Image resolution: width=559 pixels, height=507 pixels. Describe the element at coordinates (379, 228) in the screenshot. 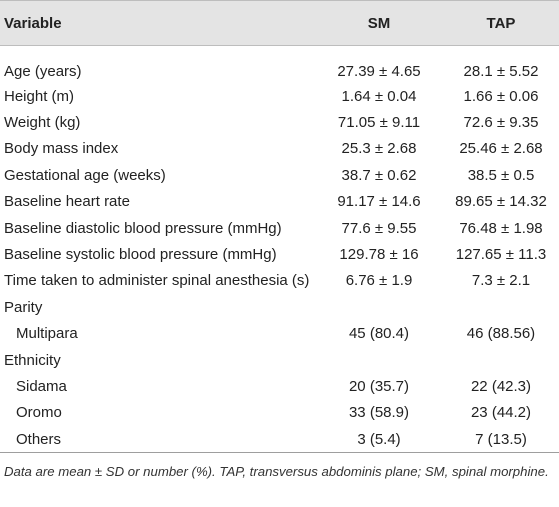

I see `sm-value: 77.6 ± 9.55` at that location.